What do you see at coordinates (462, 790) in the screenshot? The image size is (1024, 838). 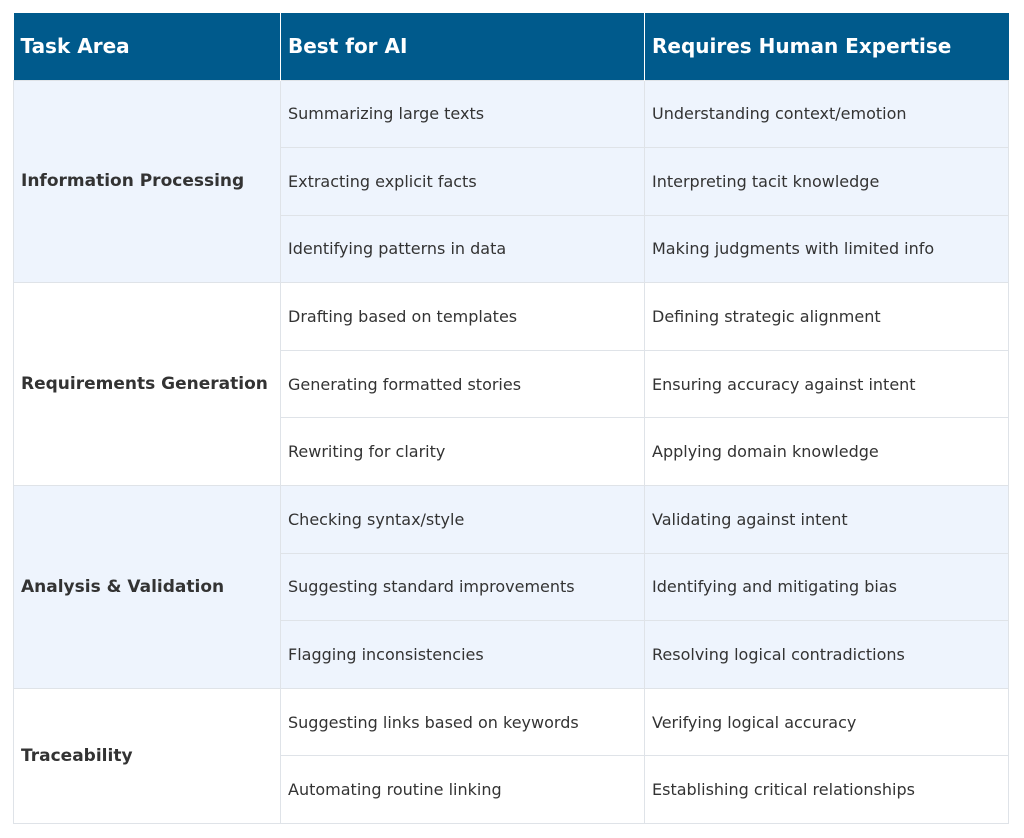 I see `ai-cell: Automating routine linking` at bounding box center [462, 790].